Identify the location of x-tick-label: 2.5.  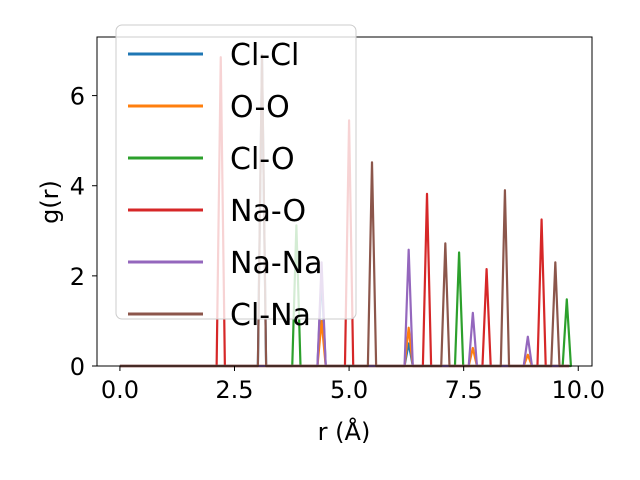
(234, 390).